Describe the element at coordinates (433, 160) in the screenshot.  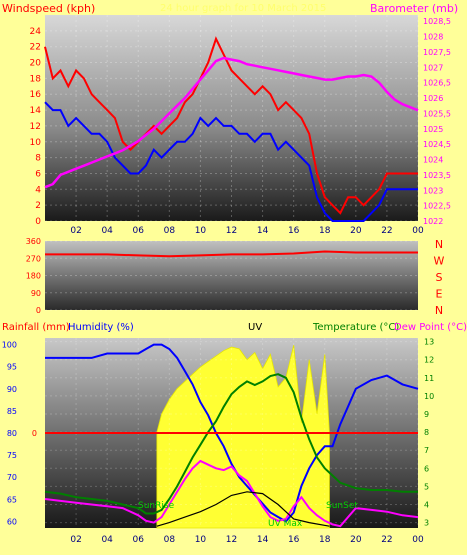
I see `barometer-y-tick-label: 1024` at that location.